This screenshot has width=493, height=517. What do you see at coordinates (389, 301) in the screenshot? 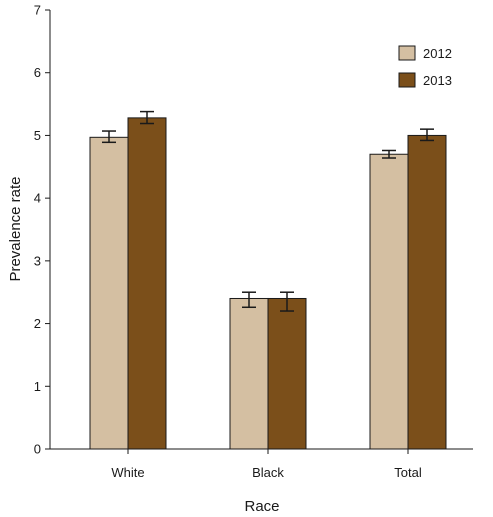
I see `bar-total-2012` at bounding box center [389, 301].